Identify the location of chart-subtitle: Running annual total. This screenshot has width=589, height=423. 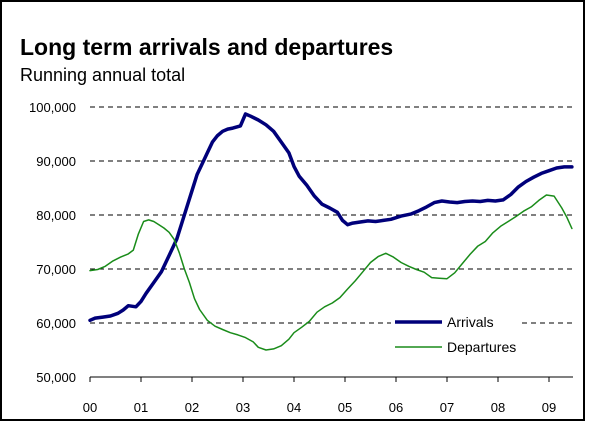
(103, 75).